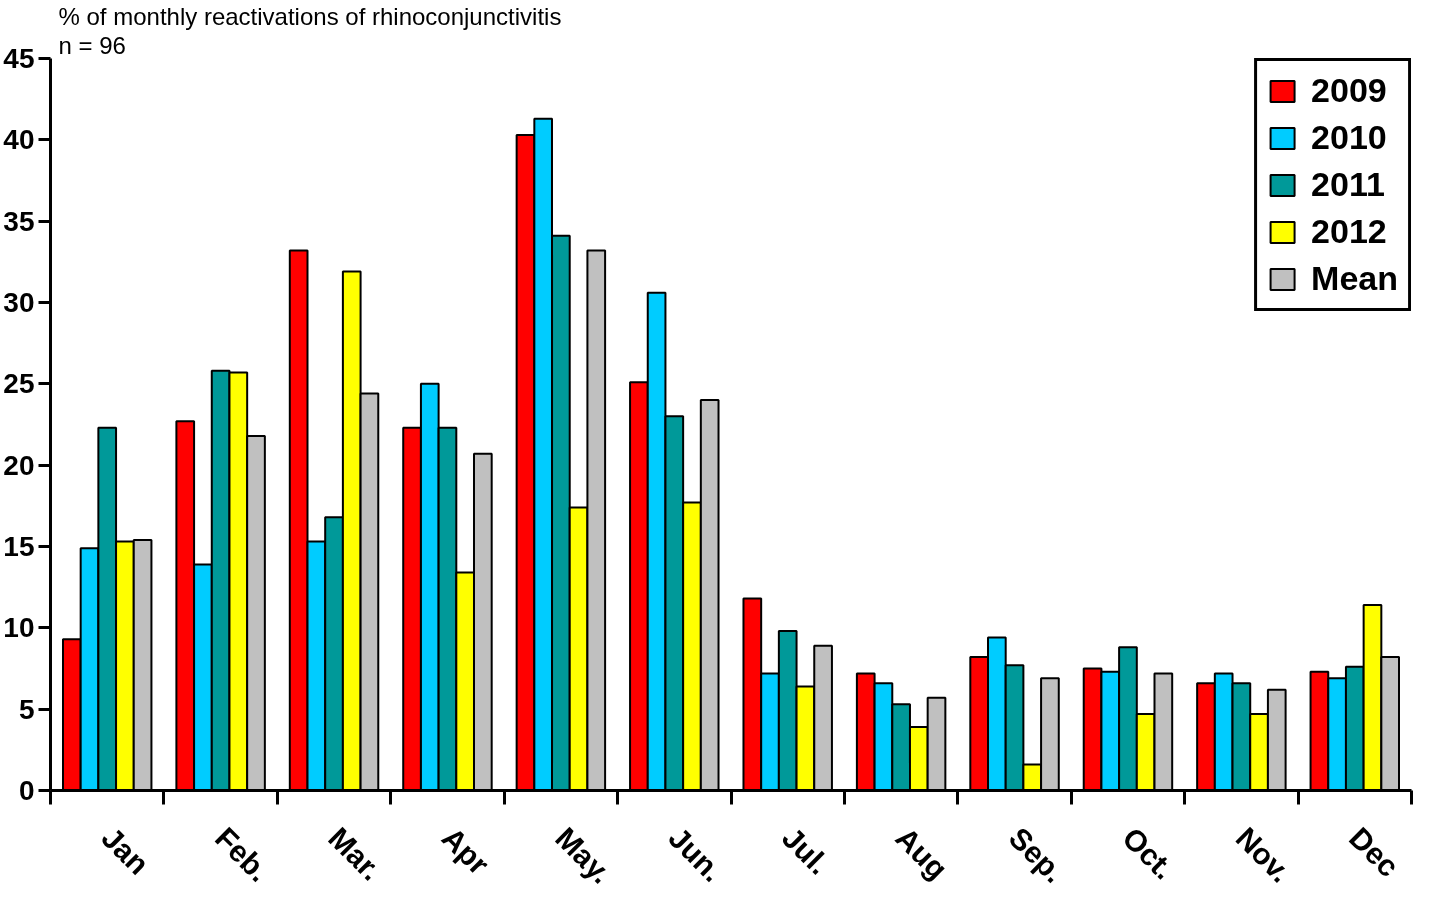  What do you see at coordinates (1349, 90) in the screenshot?
I see `legend-label: 2009` at bounding box center [1349, 90].